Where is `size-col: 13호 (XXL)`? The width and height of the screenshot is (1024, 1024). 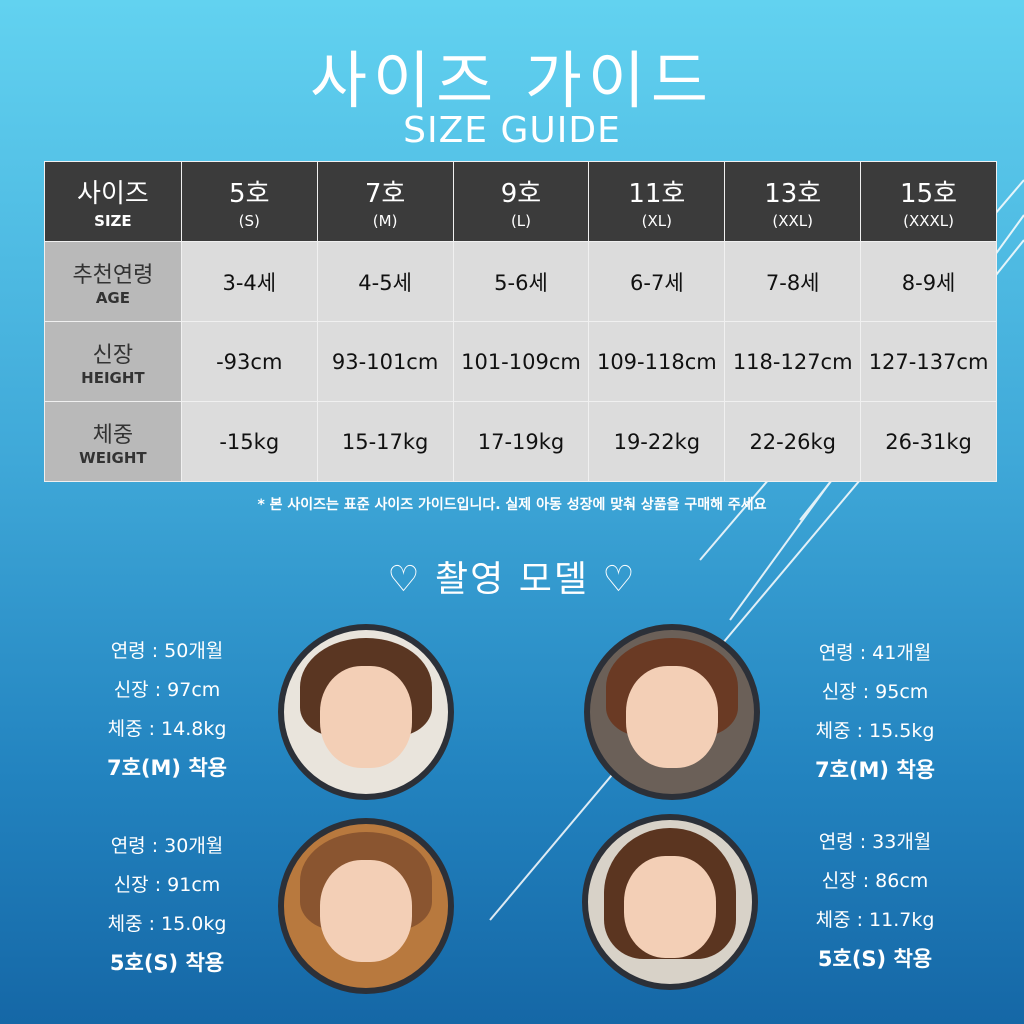
size-col: 13호 (XXL) is located at coordinates (793, 201).